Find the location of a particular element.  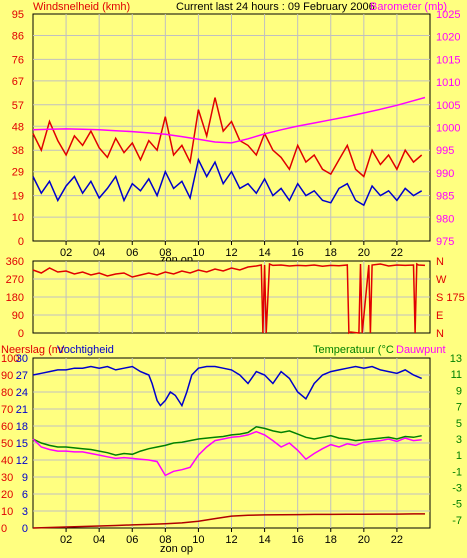

temperature-ytick-label: 1 is located at coordinates (459, 456).